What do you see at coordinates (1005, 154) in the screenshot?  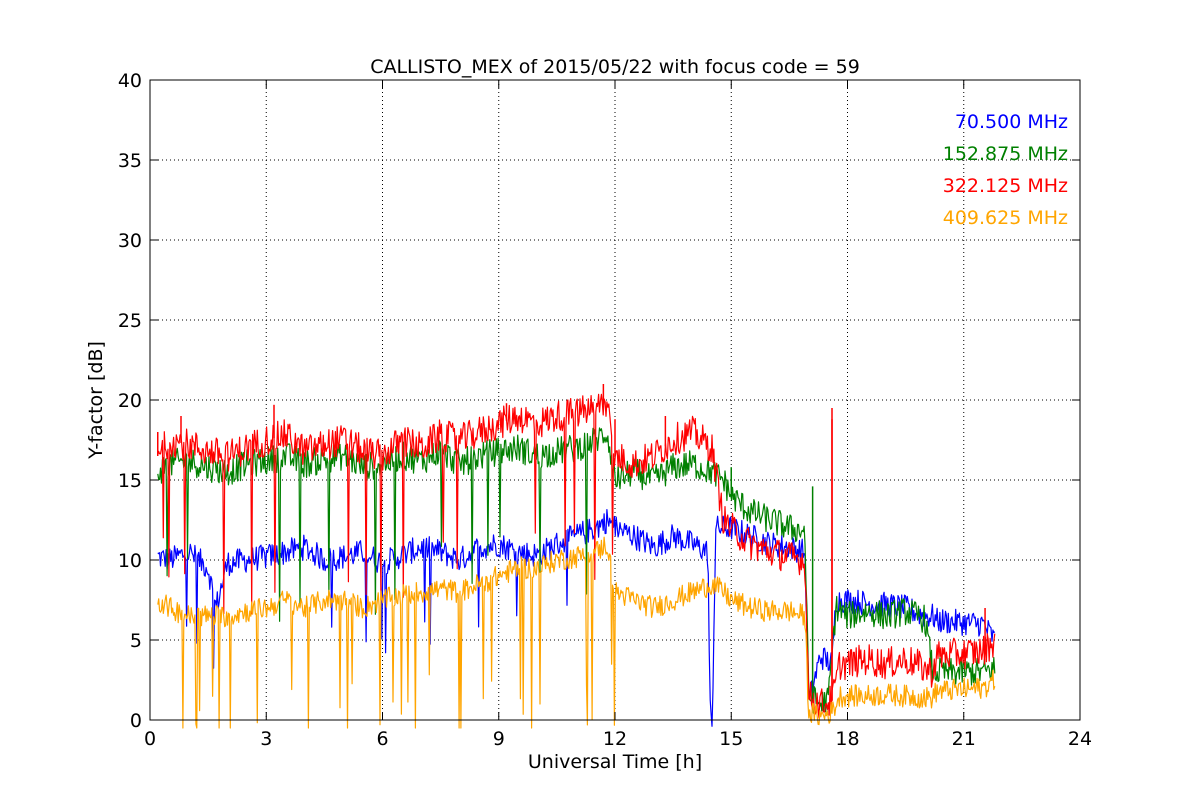 I see `legend-entry: 152.875 MHz` at bounding box center [1005, 154].